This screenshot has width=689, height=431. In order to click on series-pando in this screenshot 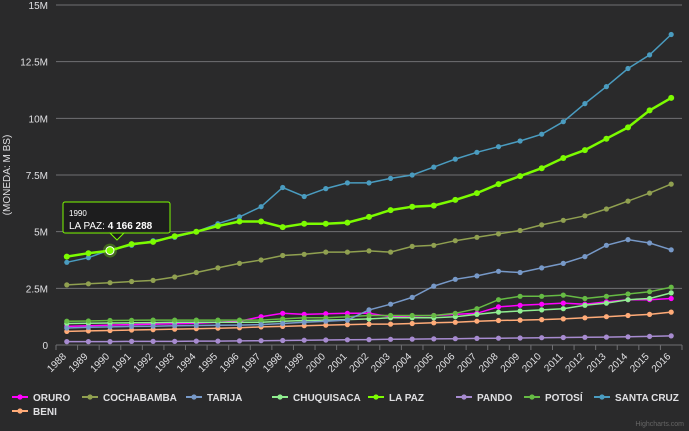, I will do `click(369, 339)`.